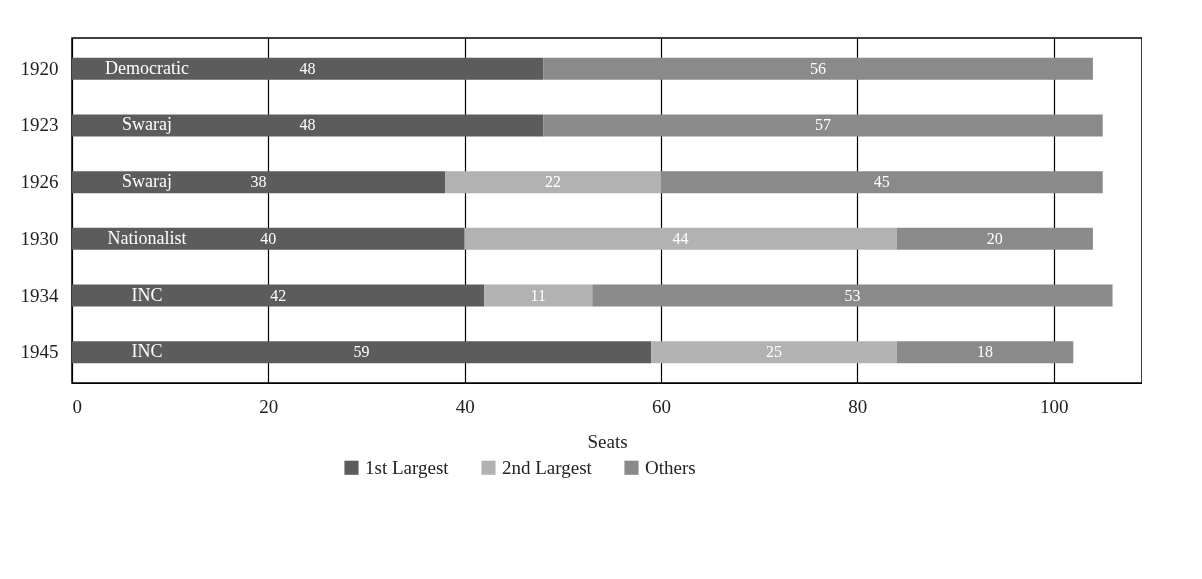 The width and height of the screenshot is (1202, 579). What do you see at coordinates (407, 467) in the screenshot?
I see `legend-label: 1st Largest` at bounding box center [407, 467].